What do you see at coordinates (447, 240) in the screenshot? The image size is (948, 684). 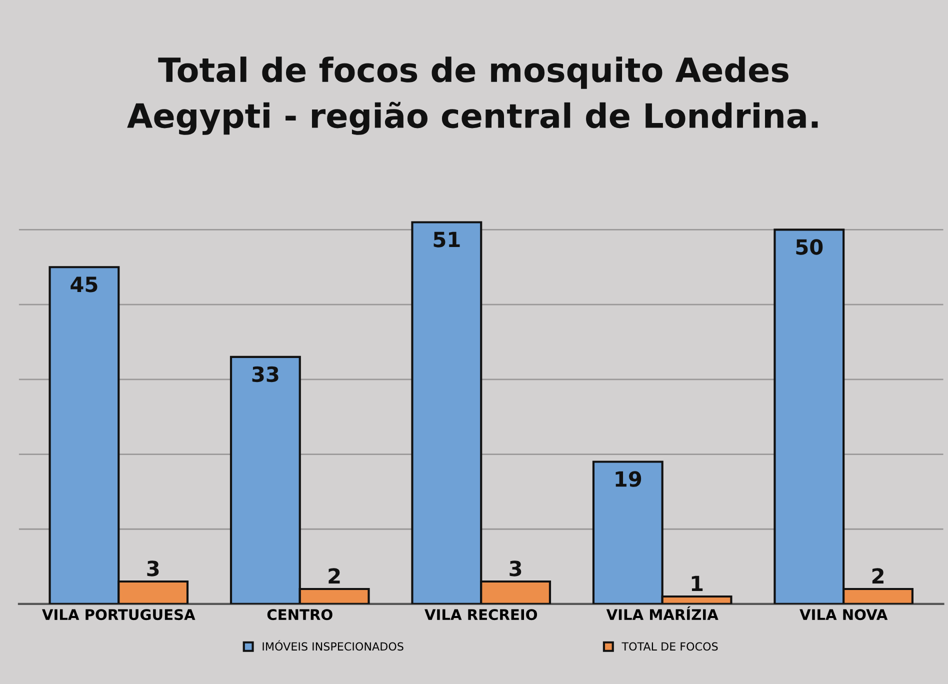 I see `data-label: 51` at bounding box center [447, 240].